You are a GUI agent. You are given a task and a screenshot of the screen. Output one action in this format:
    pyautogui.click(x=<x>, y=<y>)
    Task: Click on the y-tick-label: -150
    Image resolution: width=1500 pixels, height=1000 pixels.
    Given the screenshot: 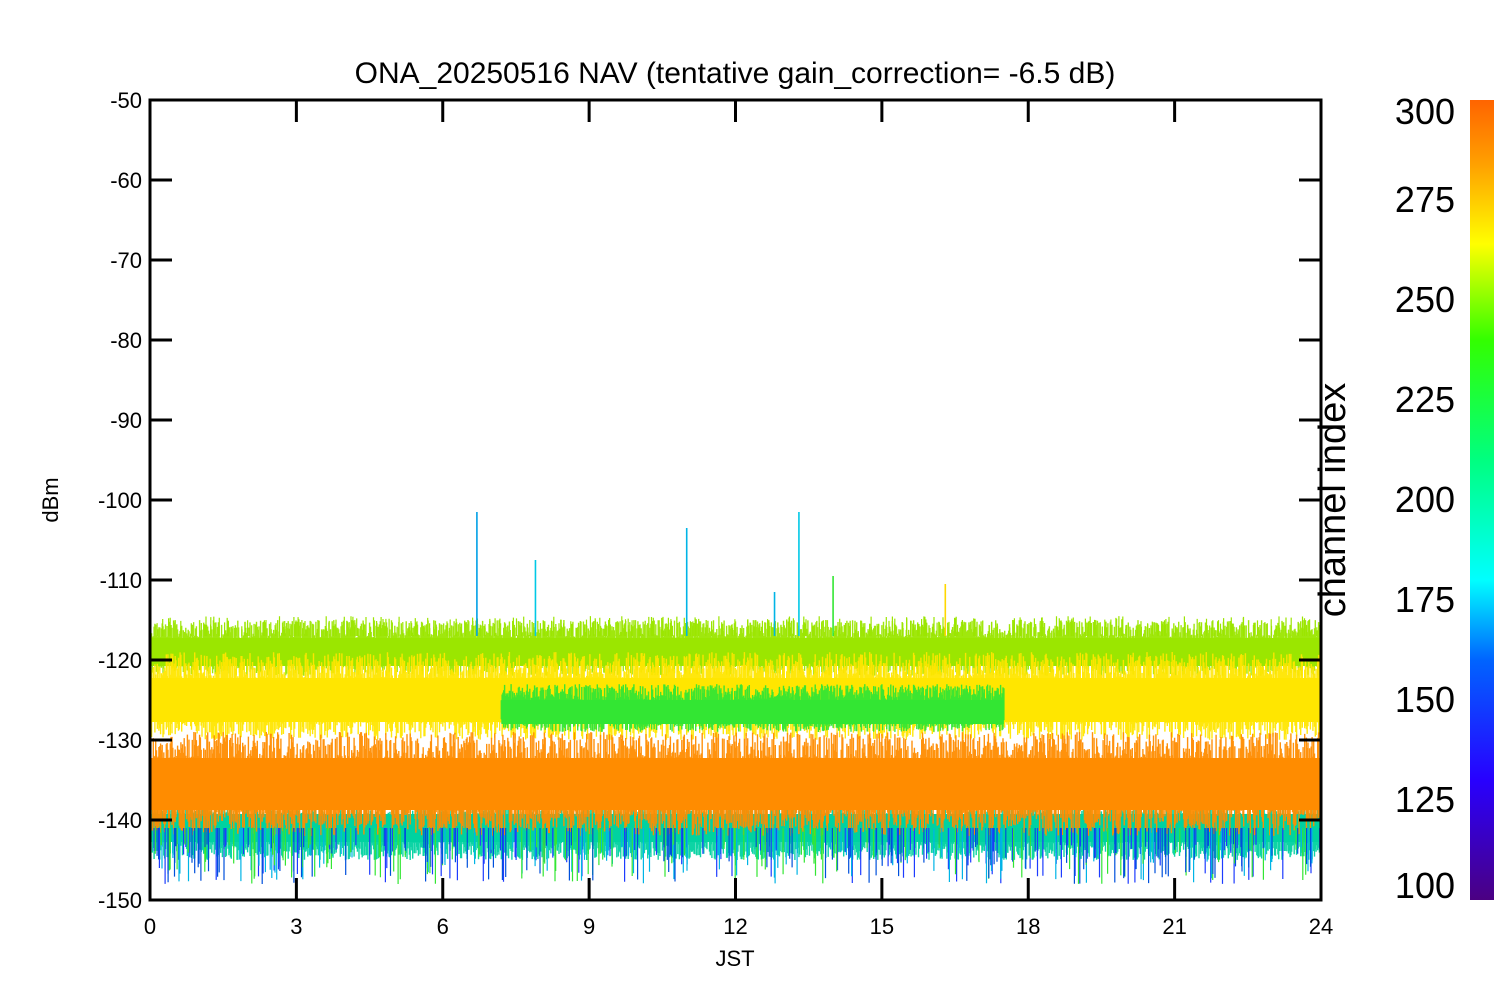 What is the action you would take?
    pyautogui.click(x=120, y=900)
    